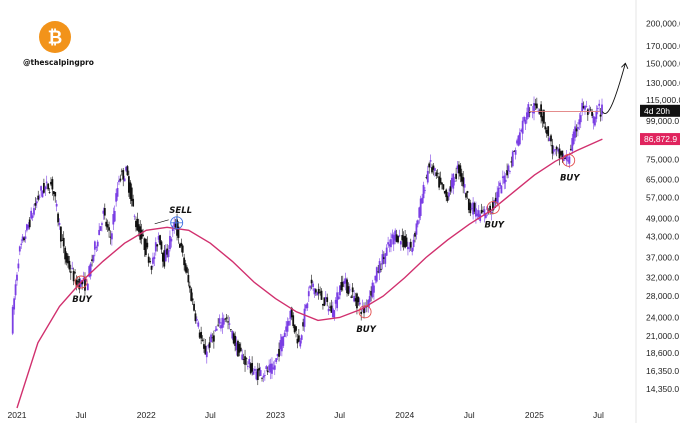 Image resolution: width=680 pixels, height=423 pixels. Describe the element at coordinates (366, 330) in the screenshot. I see `buy-label: BUY` at that location.